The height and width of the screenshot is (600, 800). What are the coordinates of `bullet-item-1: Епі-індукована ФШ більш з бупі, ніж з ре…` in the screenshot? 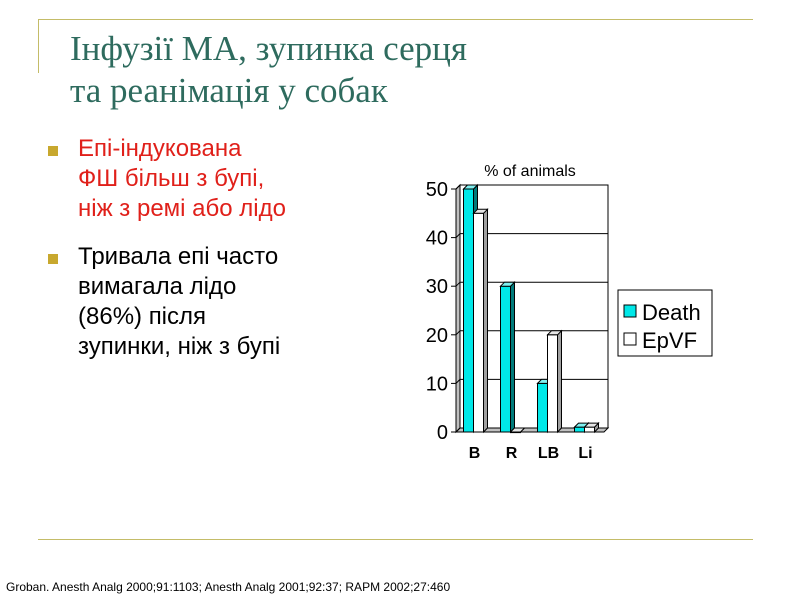 It's located at (211, 179).